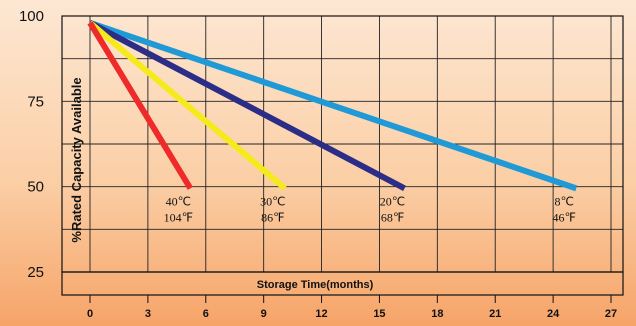  Describe the element at coordinates (90, 314) in the screenshot. I see `x-tick-label: 0` at that location.